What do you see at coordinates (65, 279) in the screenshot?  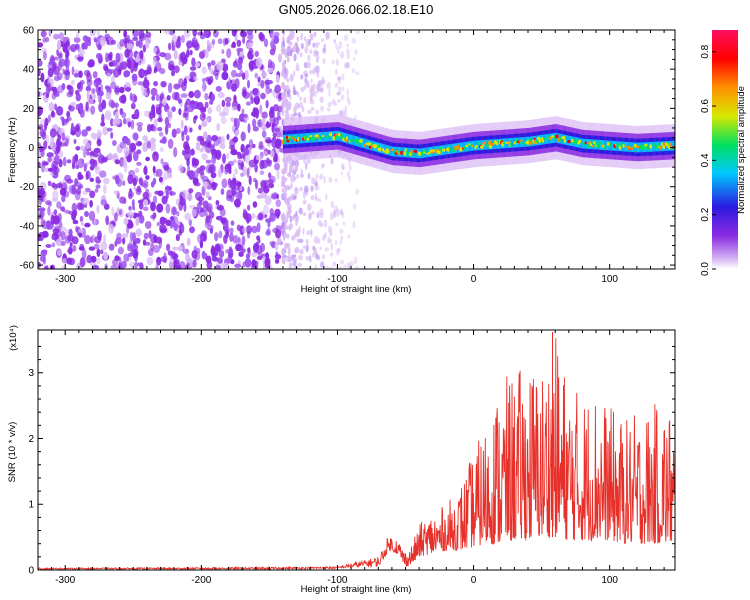 I see `x-tick-label: -300` at bounding box center [65, 279].